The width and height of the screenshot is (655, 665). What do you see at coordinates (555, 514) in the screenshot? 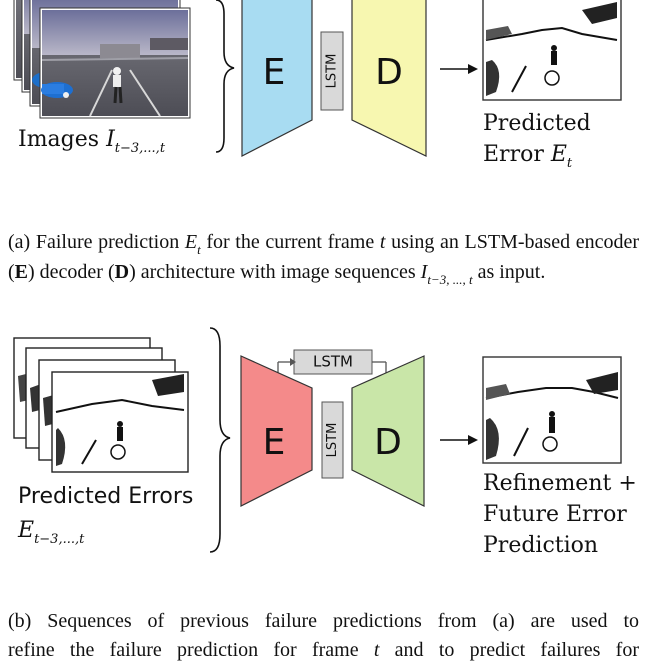
I see `output-label-b-line2: Future Error` at bounding box center [555, 514].